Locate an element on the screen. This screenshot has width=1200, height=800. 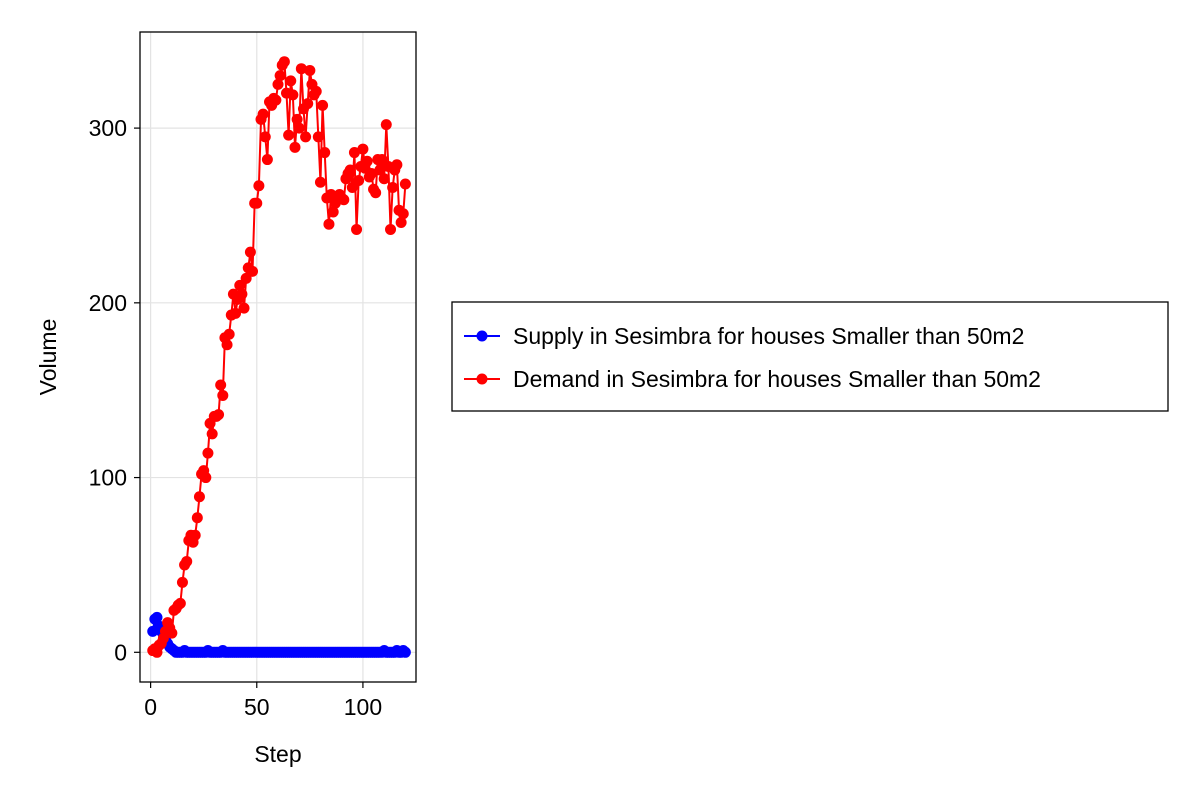
legend-box is located at coordinates (810, 356).